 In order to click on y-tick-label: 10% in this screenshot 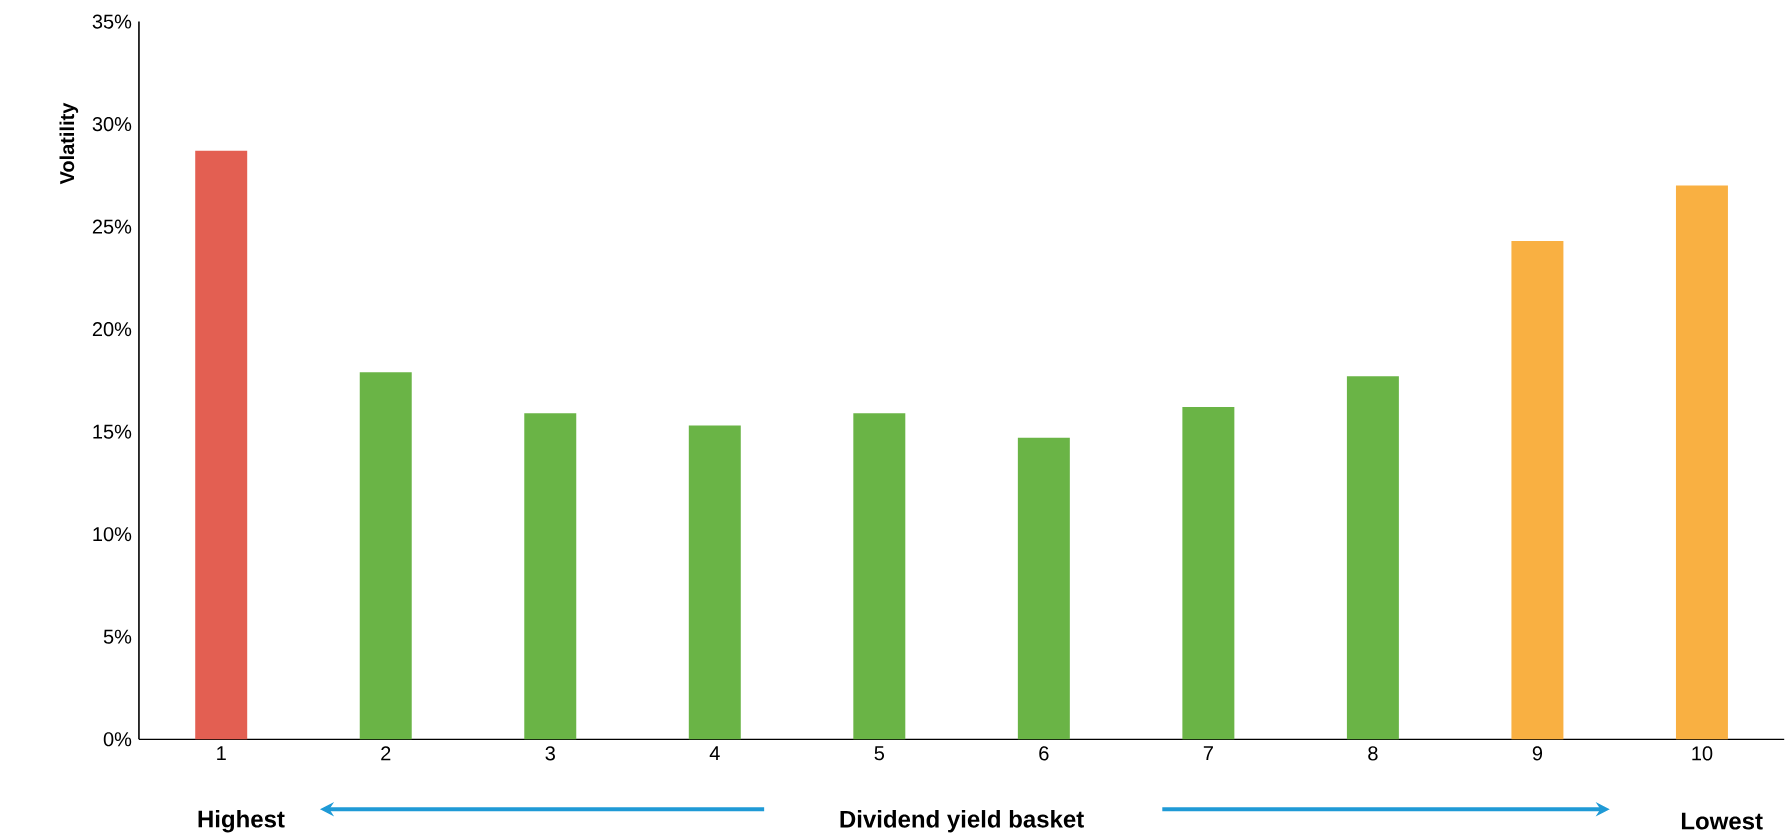, I will do `click(112, 534)`.